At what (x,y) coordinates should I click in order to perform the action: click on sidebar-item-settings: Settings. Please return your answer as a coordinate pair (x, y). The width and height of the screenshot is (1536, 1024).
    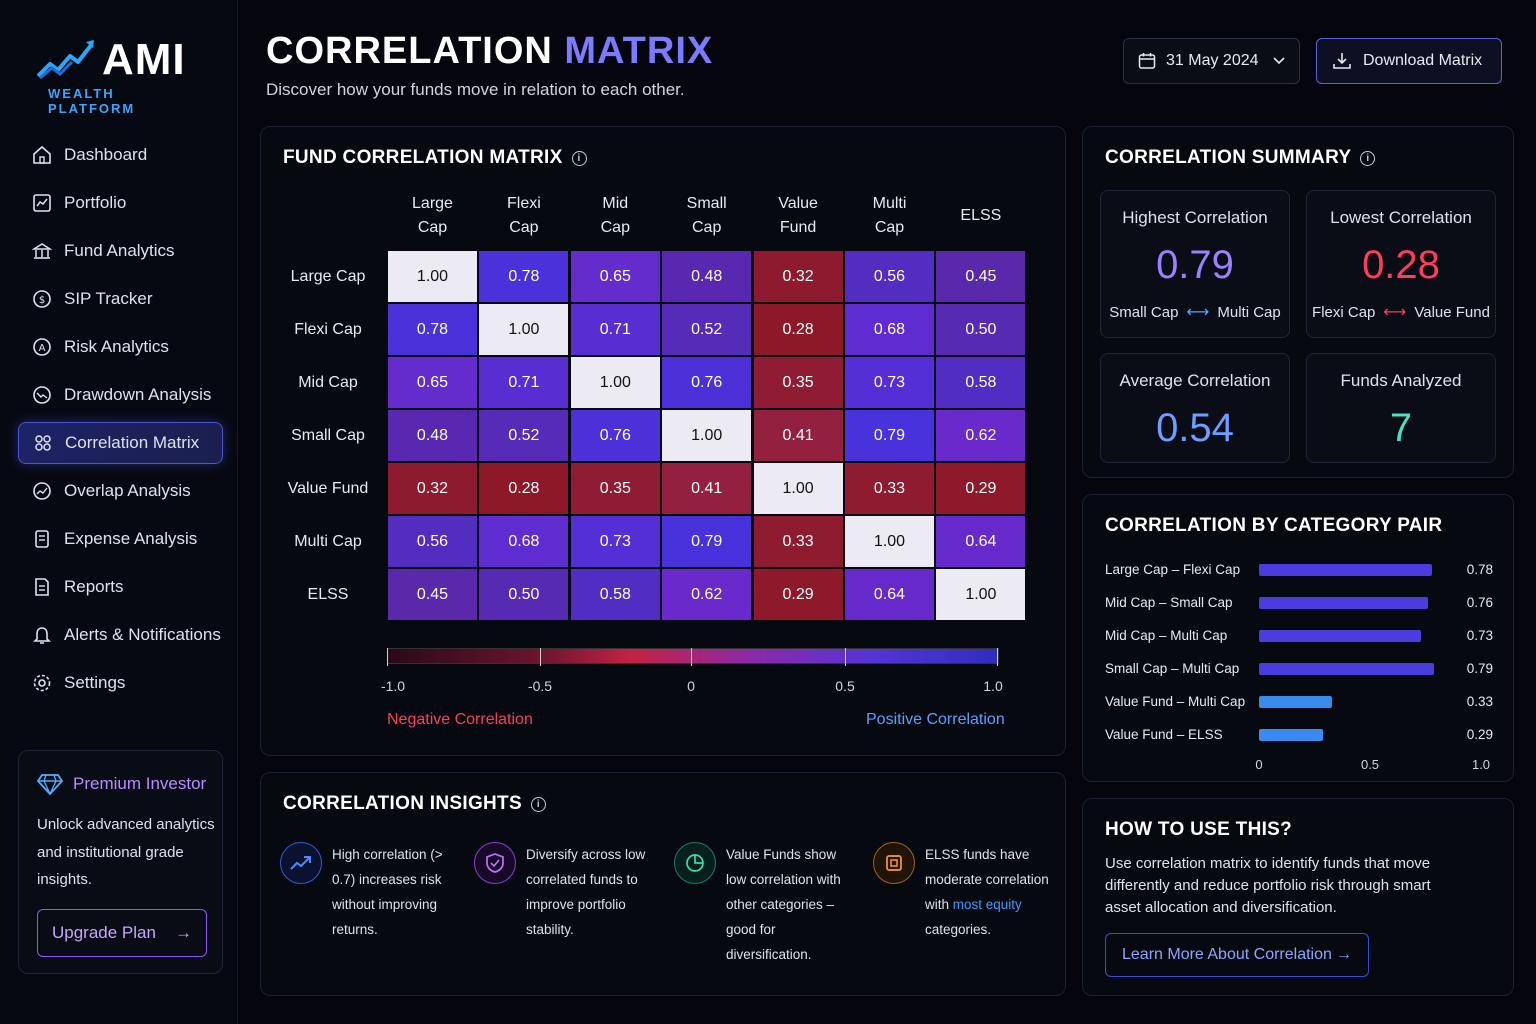
    Looking at the image, I should click on (120, 683).